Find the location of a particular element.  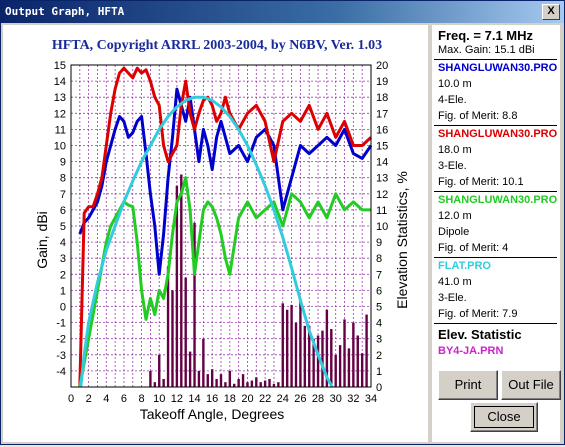

elev-statistic-label: Elev. Statistic is located at coordinates (480, 334).